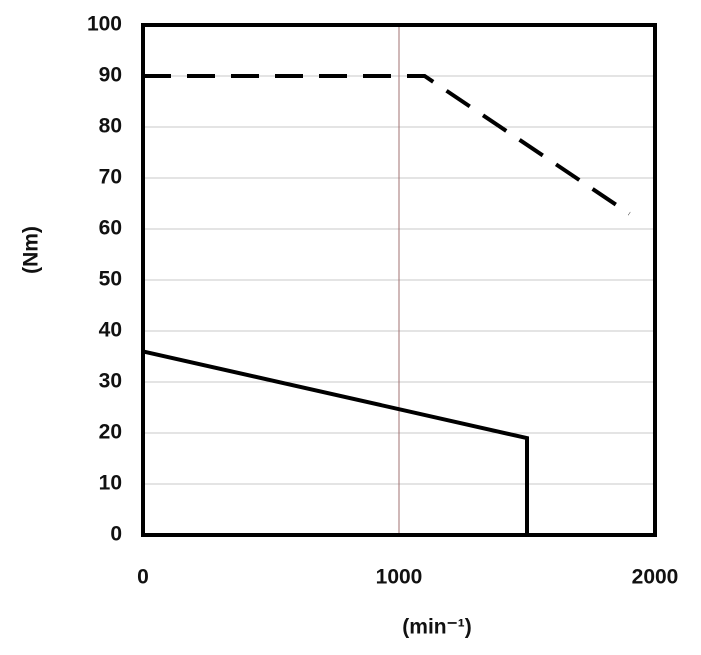  What do you see at coordinates (436, 627) in the screenshot?
I see `x-axis-label: (min⁻¹)` at bounding box center [436, 627].